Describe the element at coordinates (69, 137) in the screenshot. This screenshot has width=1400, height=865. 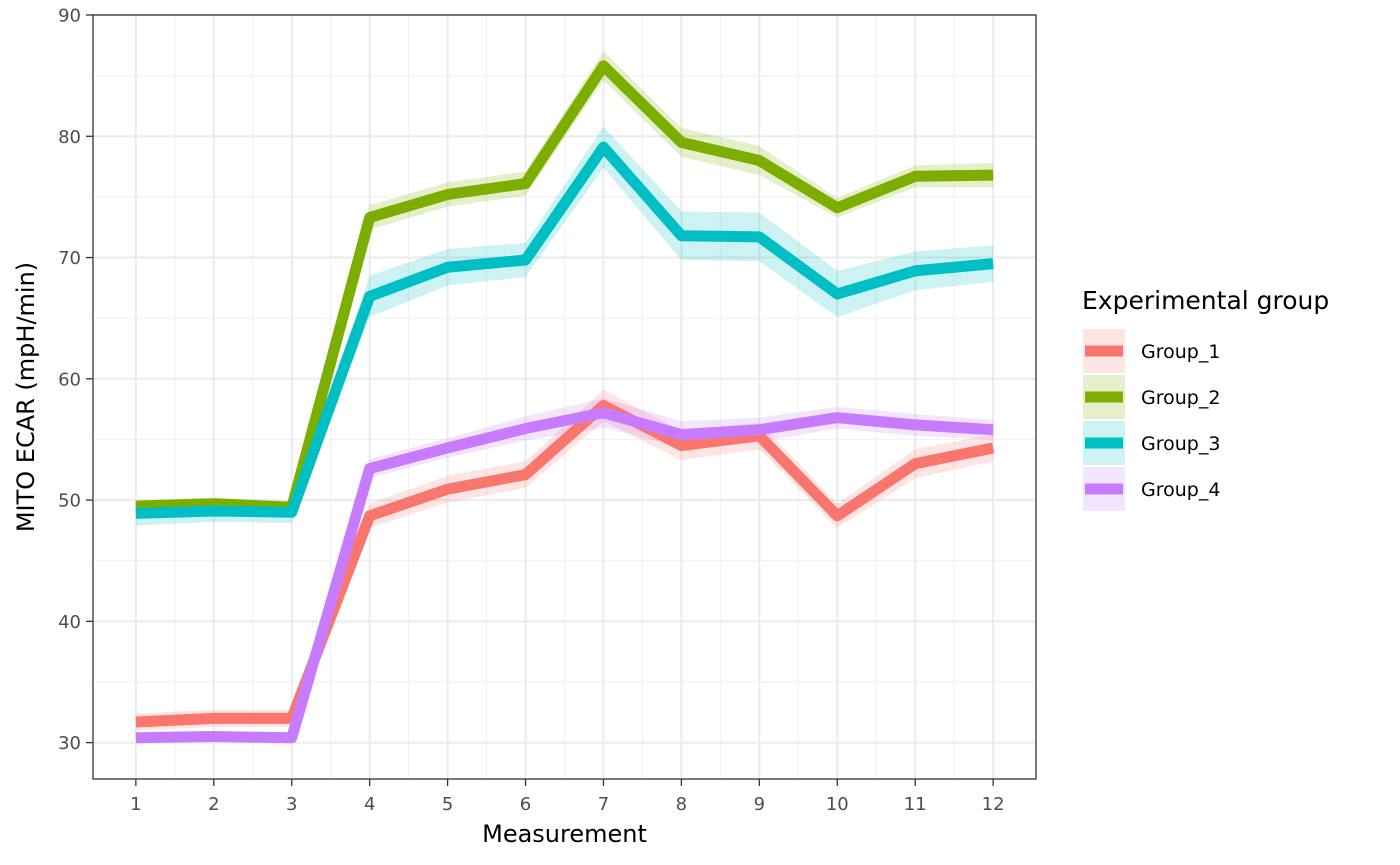
I see `y-tick-label: 80` at that location.